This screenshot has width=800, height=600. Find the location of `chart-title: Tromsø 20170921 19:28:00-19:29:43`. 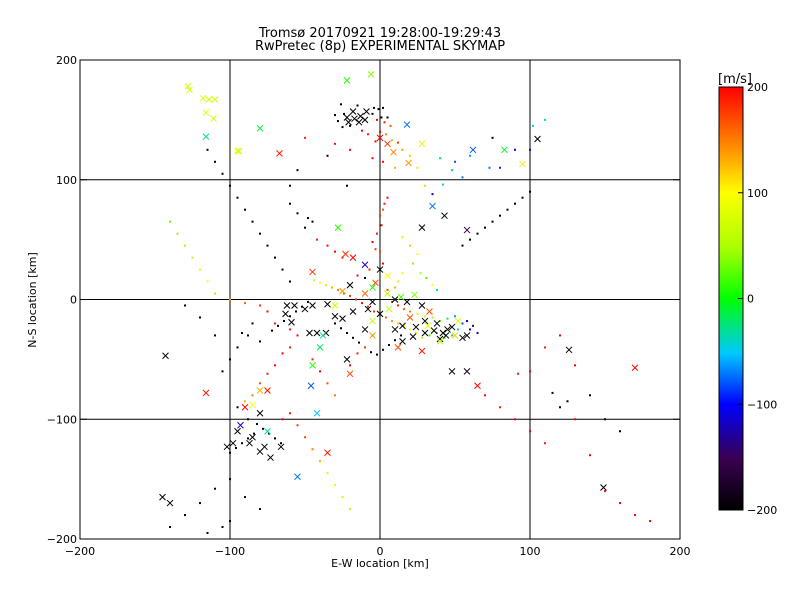

chart-title: Tromsø 20170921 19:28:00-19:29:43 is located at coordinates (380, 33).